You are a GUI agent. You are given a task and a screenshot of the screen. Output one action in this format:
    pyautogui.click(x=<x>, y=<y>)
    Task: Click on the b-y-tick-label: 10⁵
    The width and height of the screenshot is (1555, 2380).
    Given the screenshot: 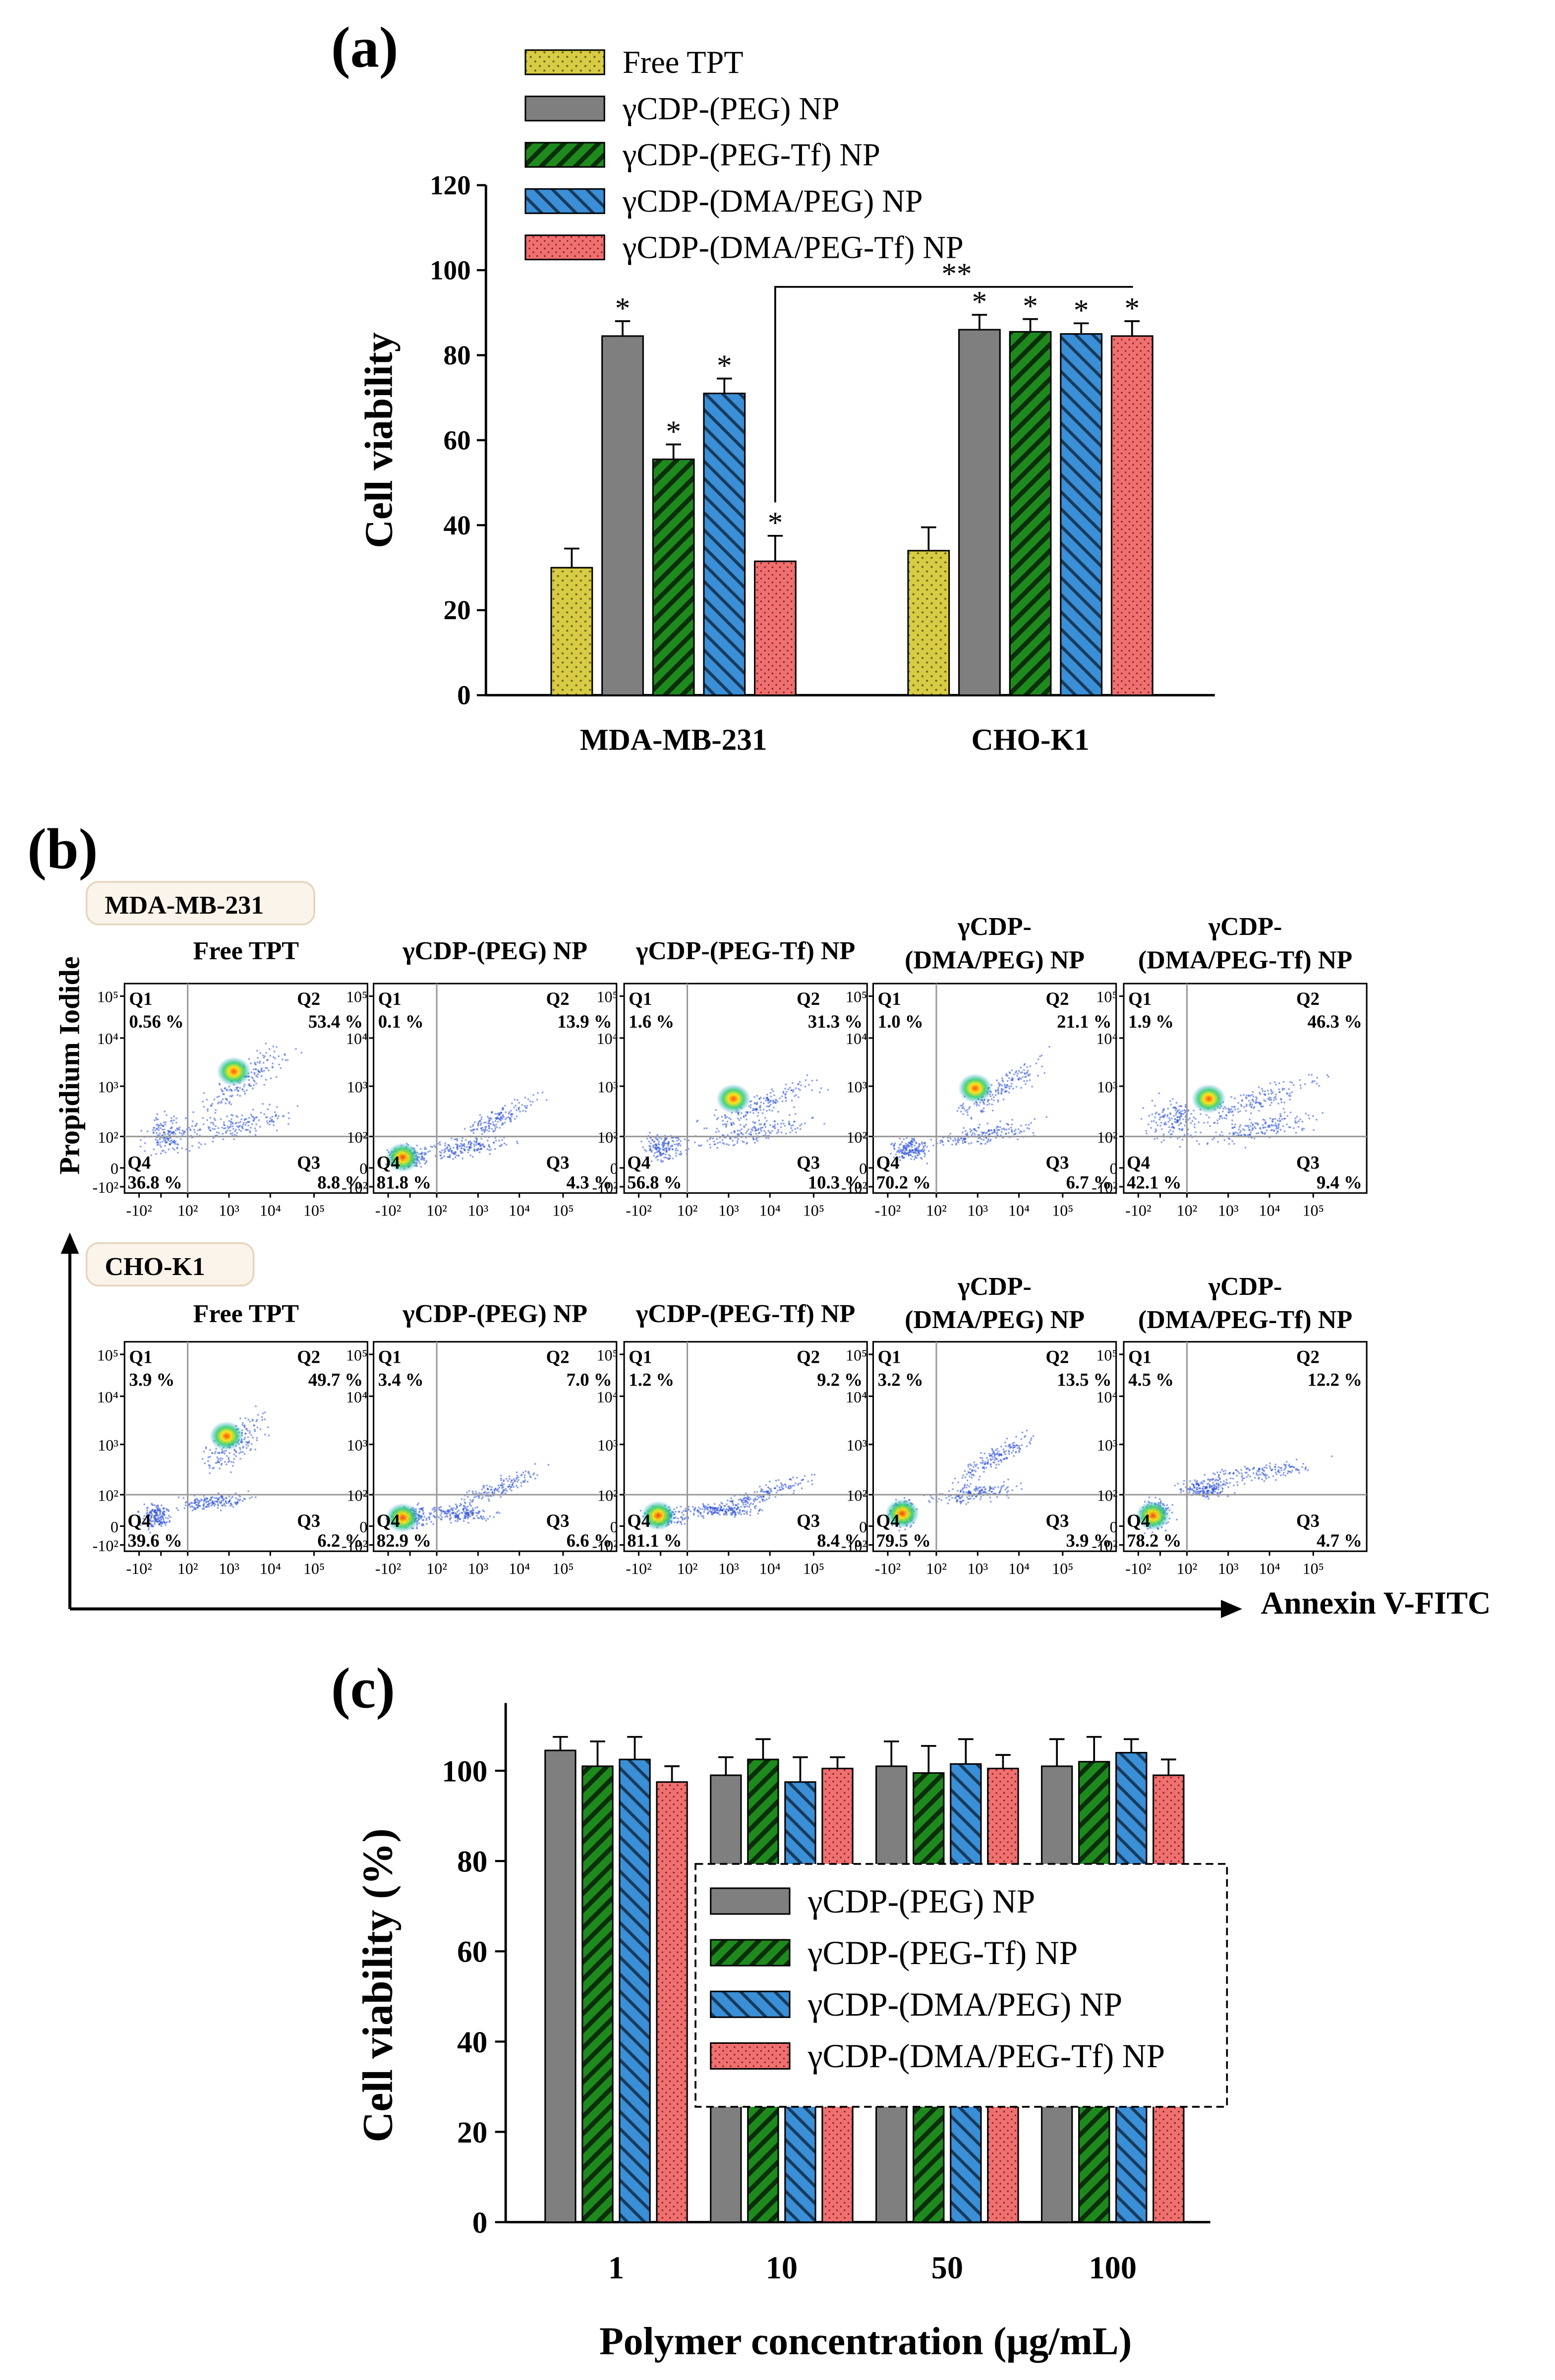 What is the action you would take?
    pyautogui.click(x=356, y=1355)
    